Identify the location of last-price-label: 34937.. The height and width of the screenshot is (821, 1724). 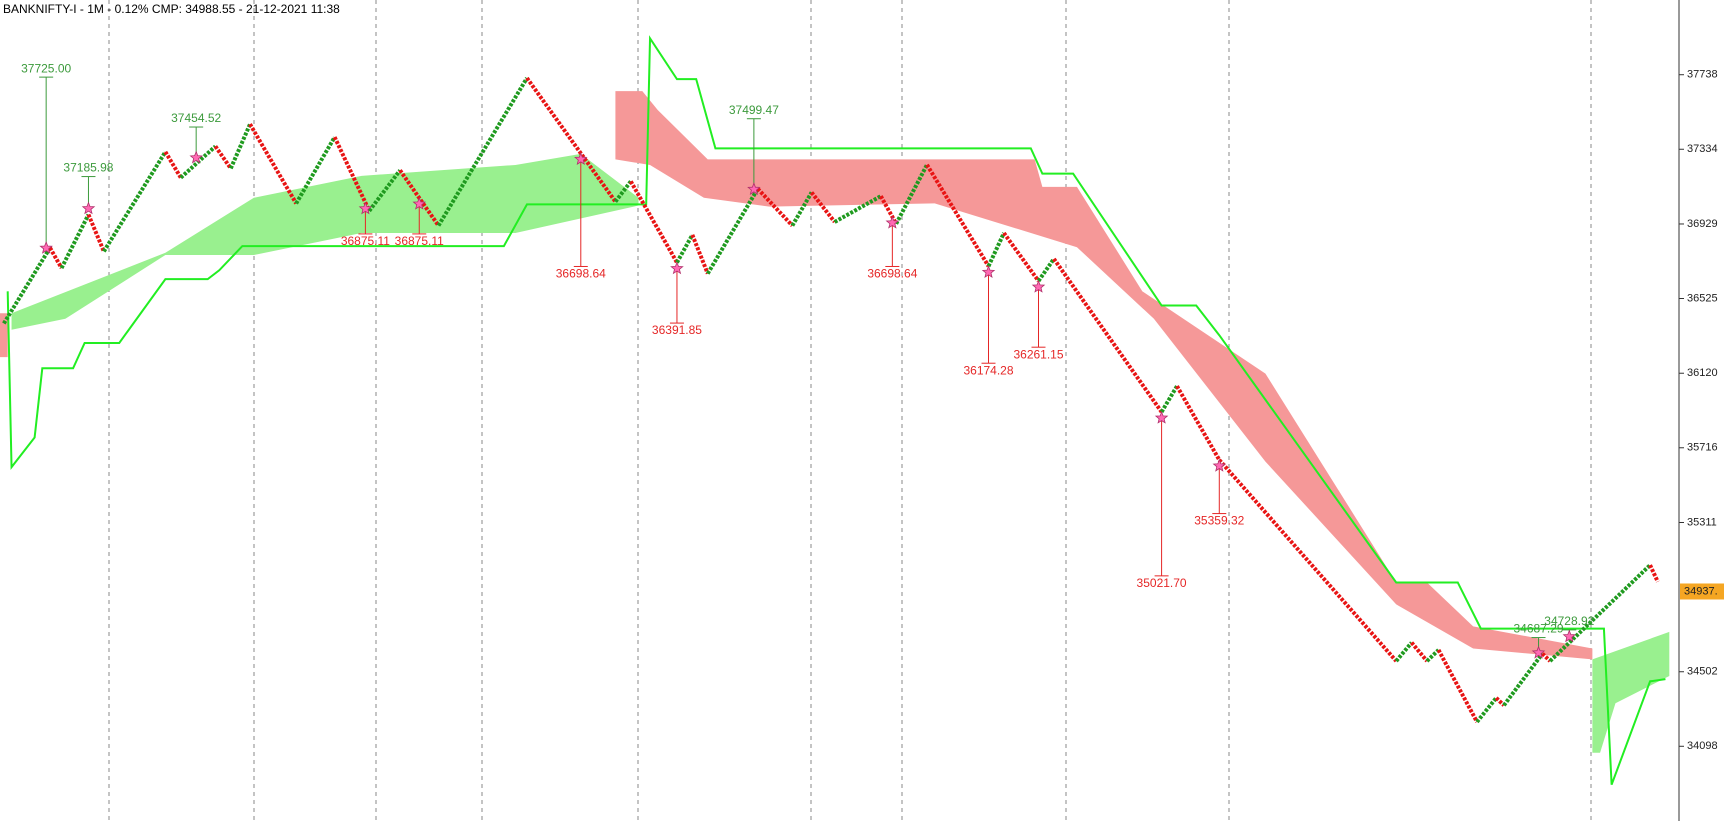
(1701, 591).